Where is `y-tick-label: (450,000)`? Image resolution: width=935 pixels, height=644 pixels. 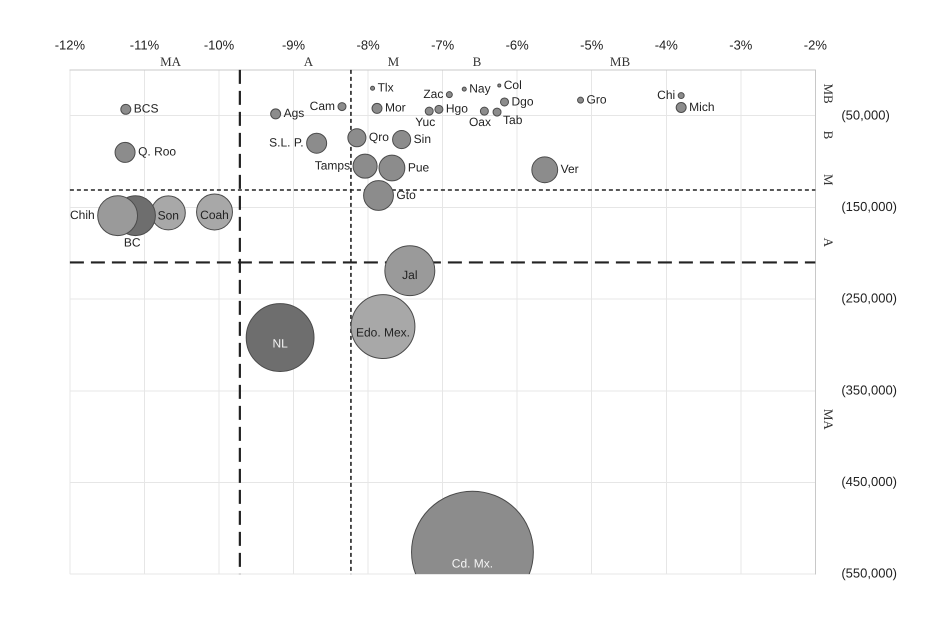
y-tick-label: (450,000) is located at coordinates (869, 482).